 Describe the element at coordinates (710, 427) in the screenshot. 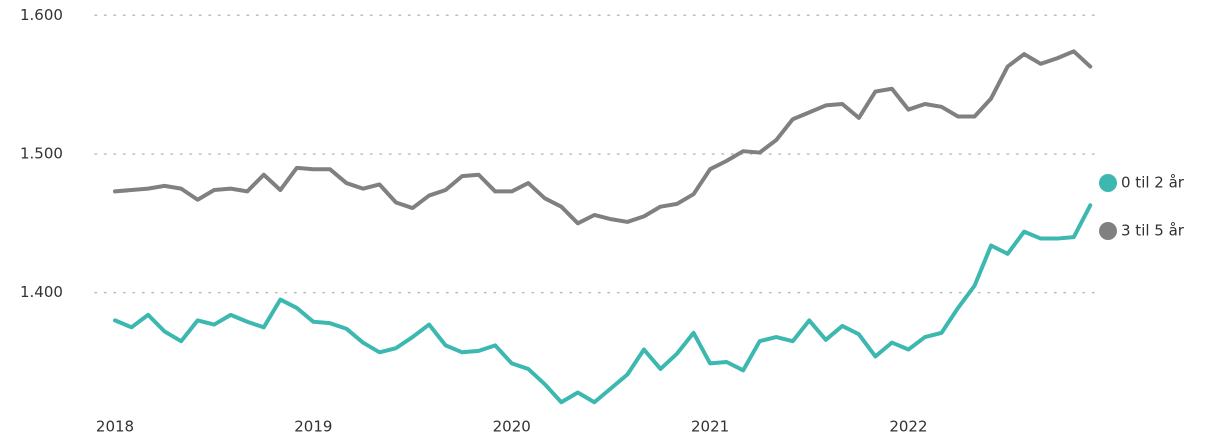

I see `x-tick-label: 2021` at that location.